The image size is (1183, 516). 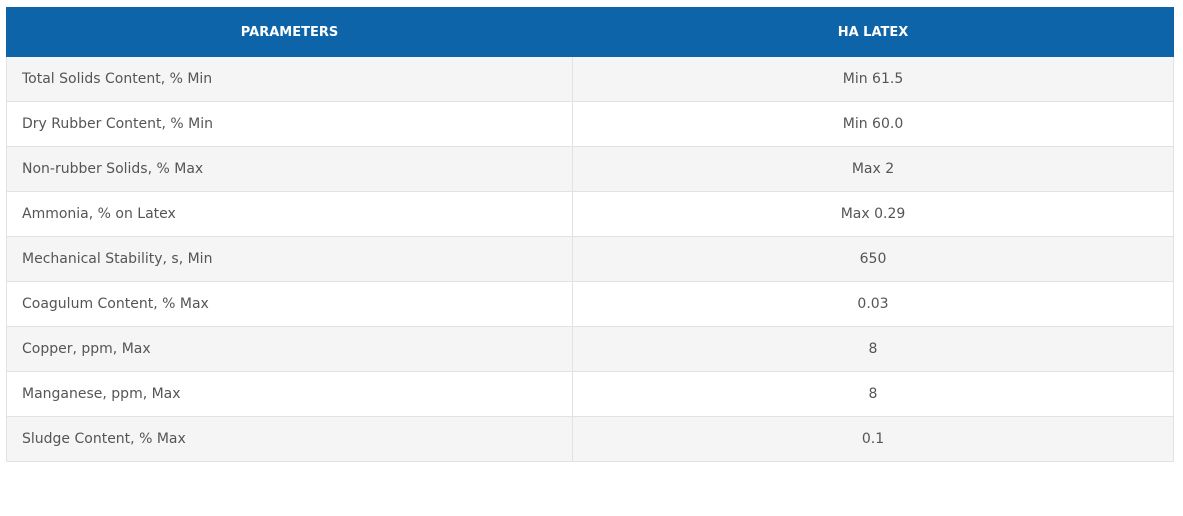 I want to click on table-row: Copper, ppm, Max 8, so click(x=590, y=349).